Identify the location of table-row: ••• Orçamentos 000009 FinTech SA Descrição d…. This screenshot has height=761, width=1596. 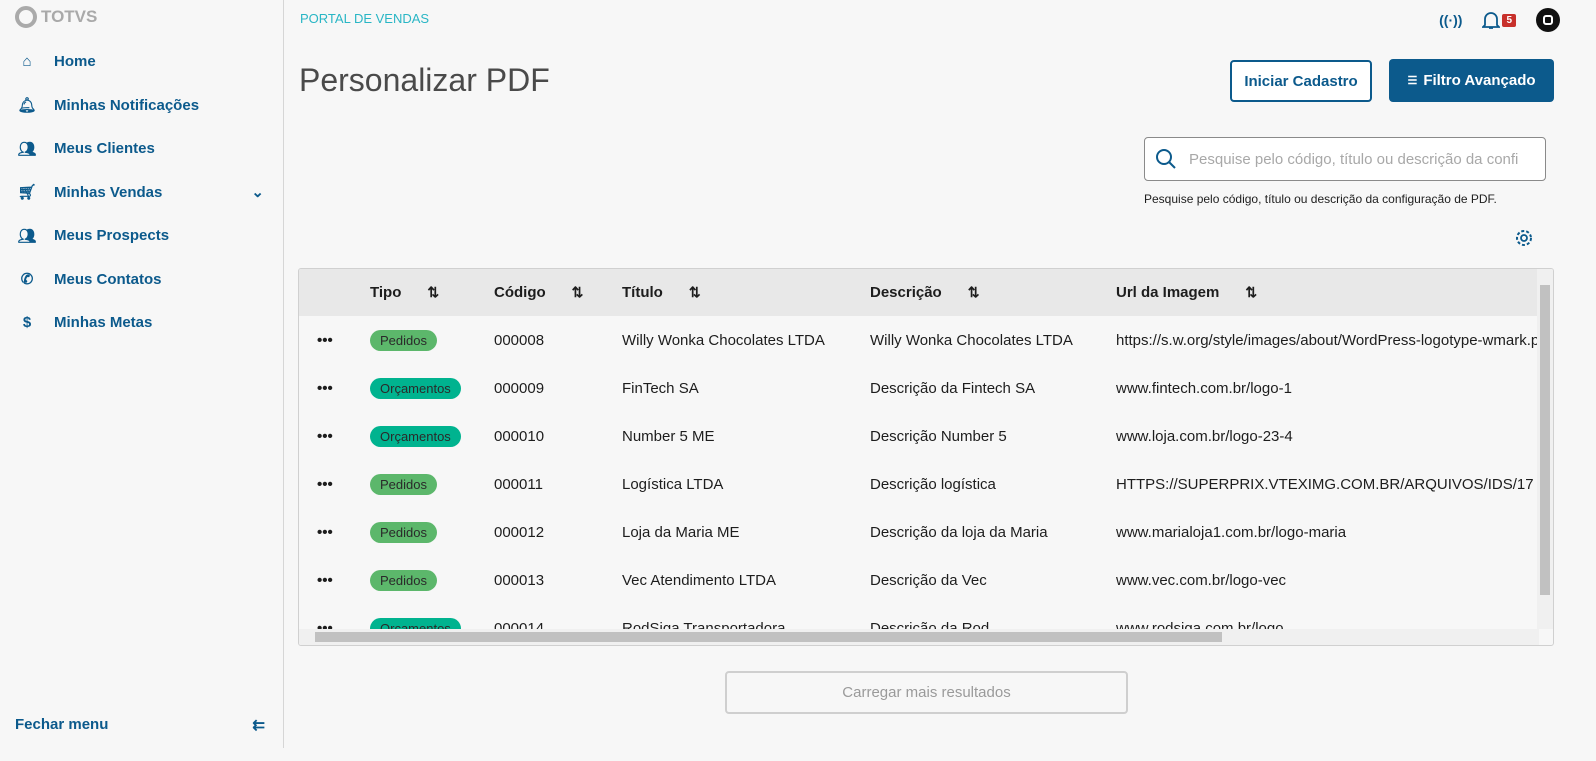
(926, 388).